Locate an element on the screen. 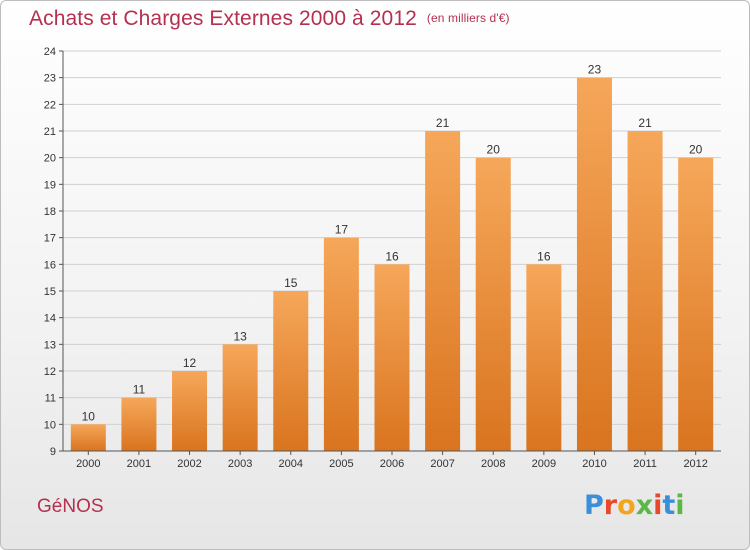 Image resolution: width=750 pixels, height=550 pixels. bar-2008 is located at coordinates (493, 304).